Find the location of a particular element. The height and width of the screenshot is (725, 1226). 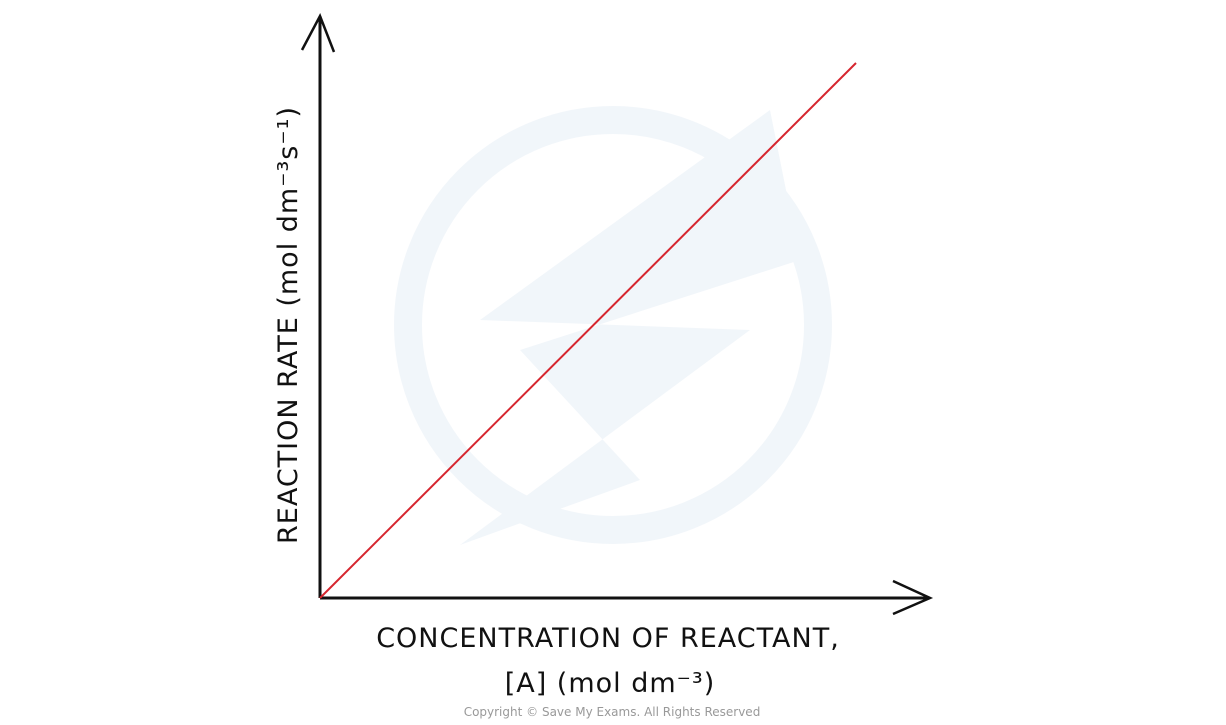

x-axis-label: CONCENTRATION OF REACTANT, is located at coordinates (608, 638).